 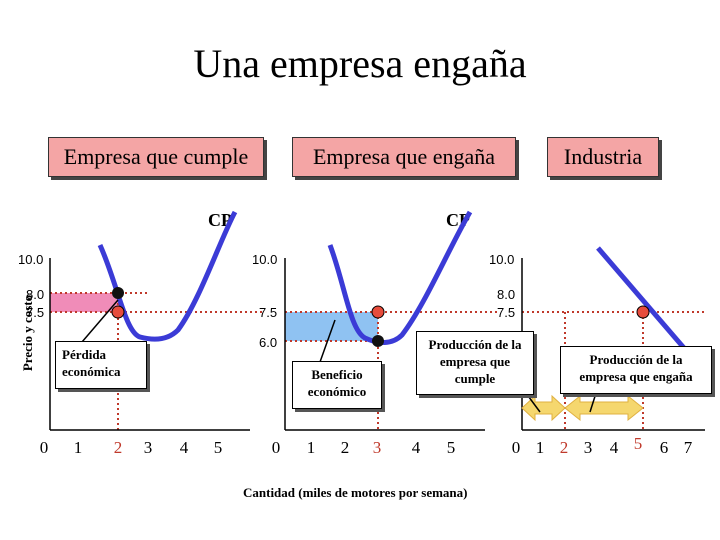 I want to click on y-axis-label: Precio y costo, so click(x=27, y=333).